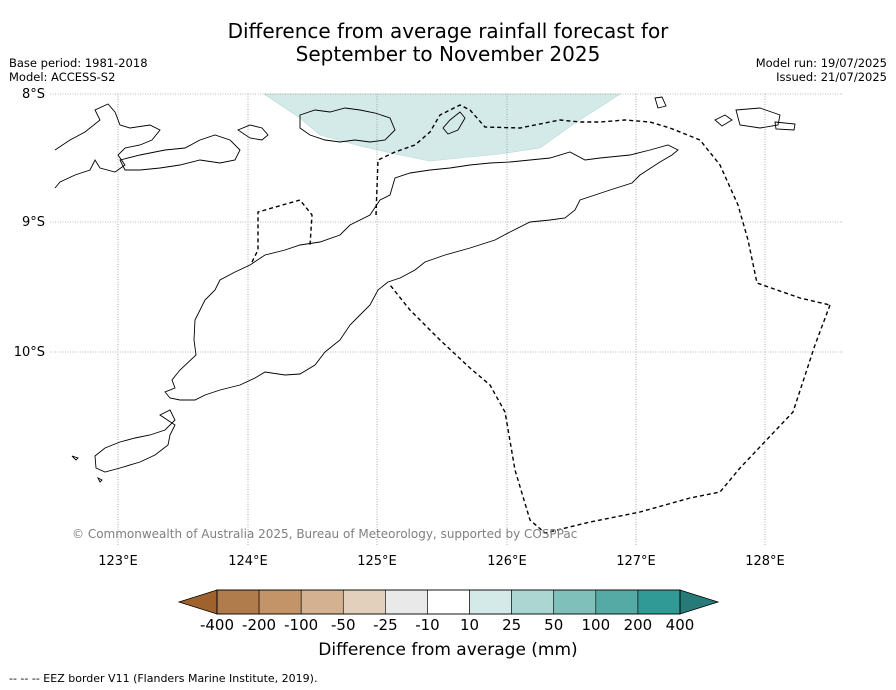 Image resolution: width=896 pixels, height=690 pixels. Describe the element at coordinates (699, 602) in the screenshot. I see `colorbar-high-arrow` at that location.